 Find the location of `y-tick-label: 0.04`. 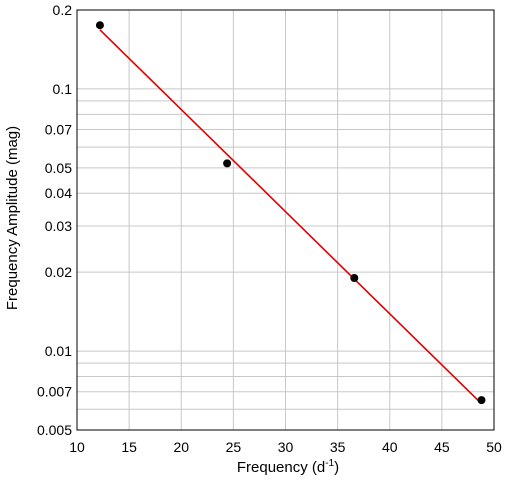

y-tick-label: 0.04 is located at coordinates (58, 193).